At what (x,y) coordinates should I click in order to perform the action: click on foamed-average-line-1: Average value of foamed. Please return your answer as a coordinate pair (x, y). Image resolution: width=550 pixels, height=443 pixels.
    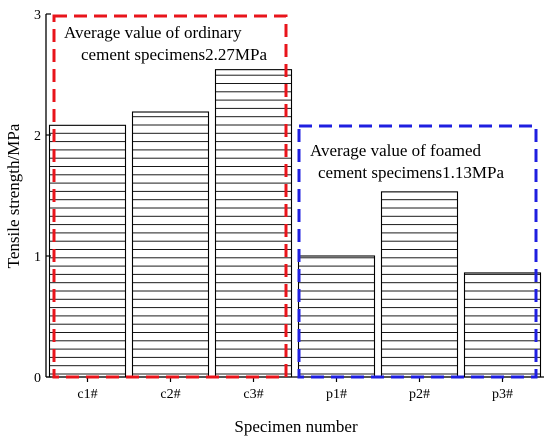
    Looking at the image, I should click on (396, 150).